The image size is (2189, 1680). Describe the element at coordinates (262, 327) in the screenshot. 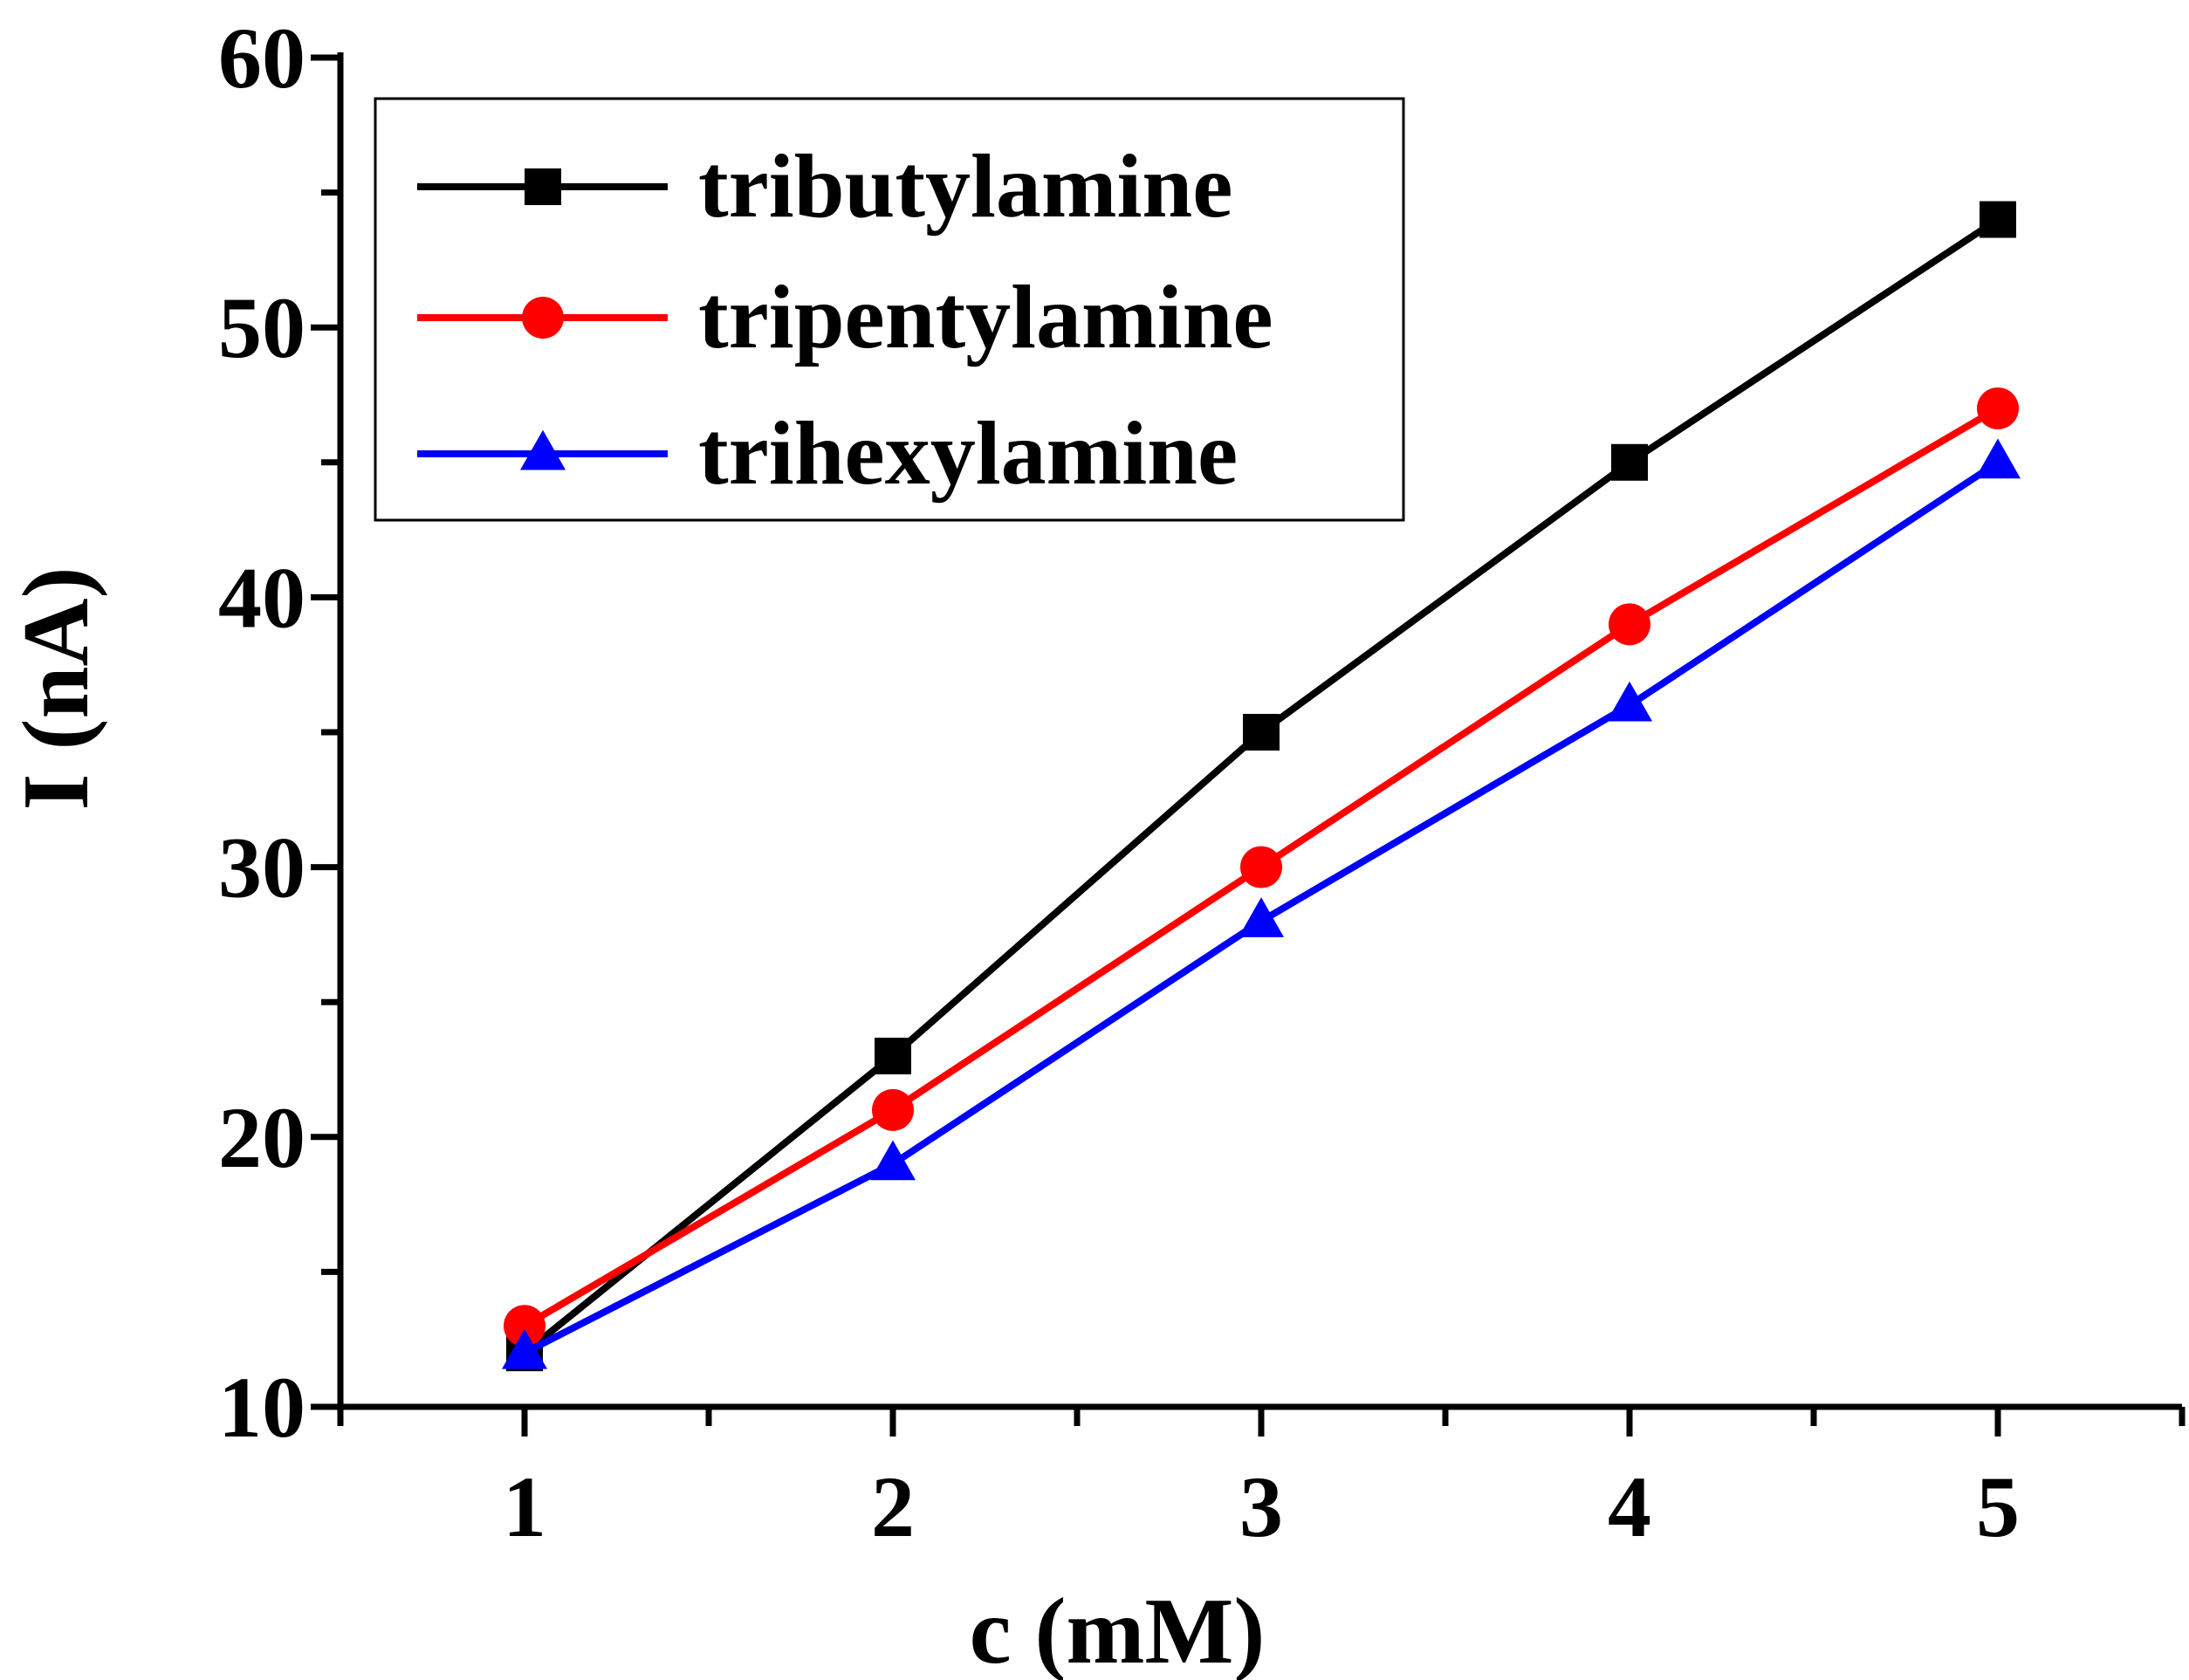

I see `y-tick-label-50: 50` at that location.